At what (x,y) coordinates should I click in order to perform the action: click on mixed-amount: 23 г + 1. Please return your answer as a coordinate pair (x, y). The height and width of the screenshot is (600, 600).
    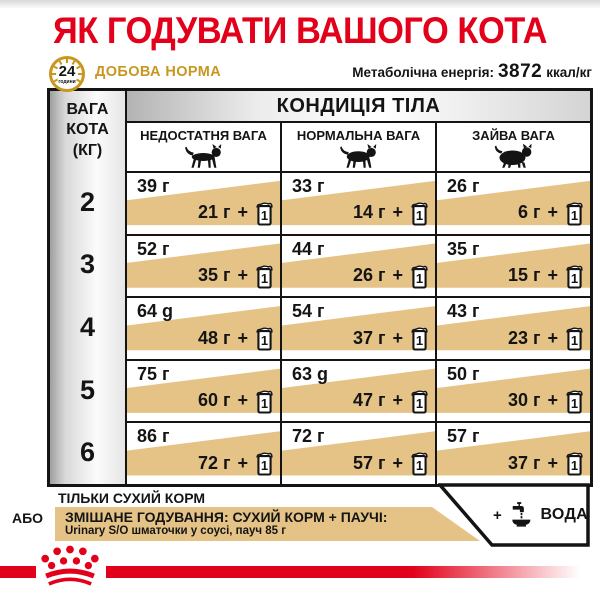
    Looking at the image, I should click on (546, 338).